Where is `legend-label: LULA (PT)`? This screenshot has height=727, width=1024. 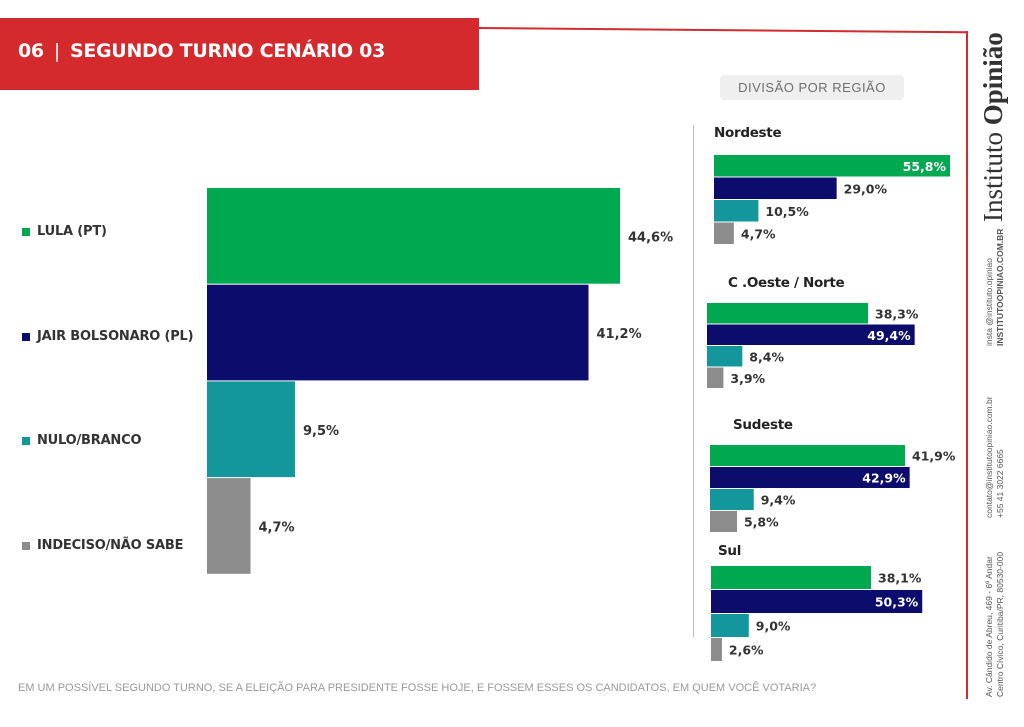
legend-label: LULA (PT) is located at coordinates (72, 231).